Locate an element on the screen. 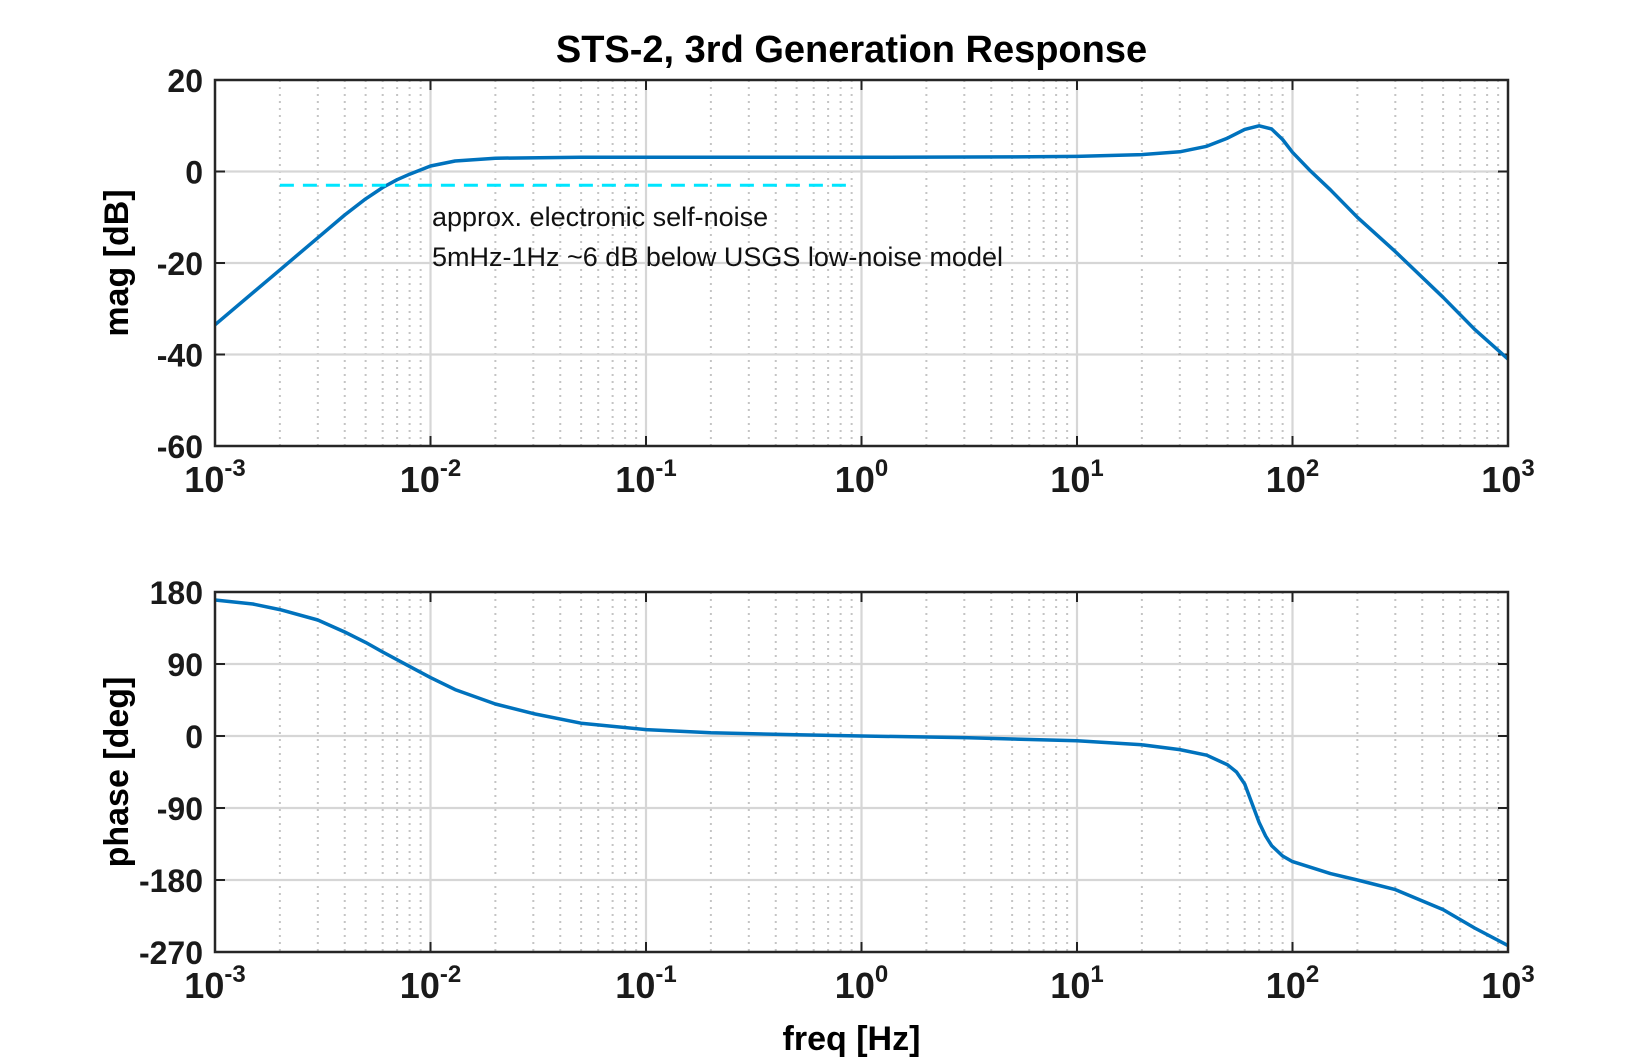  y-tick-label: -270 is located at coordinates (171, 953).